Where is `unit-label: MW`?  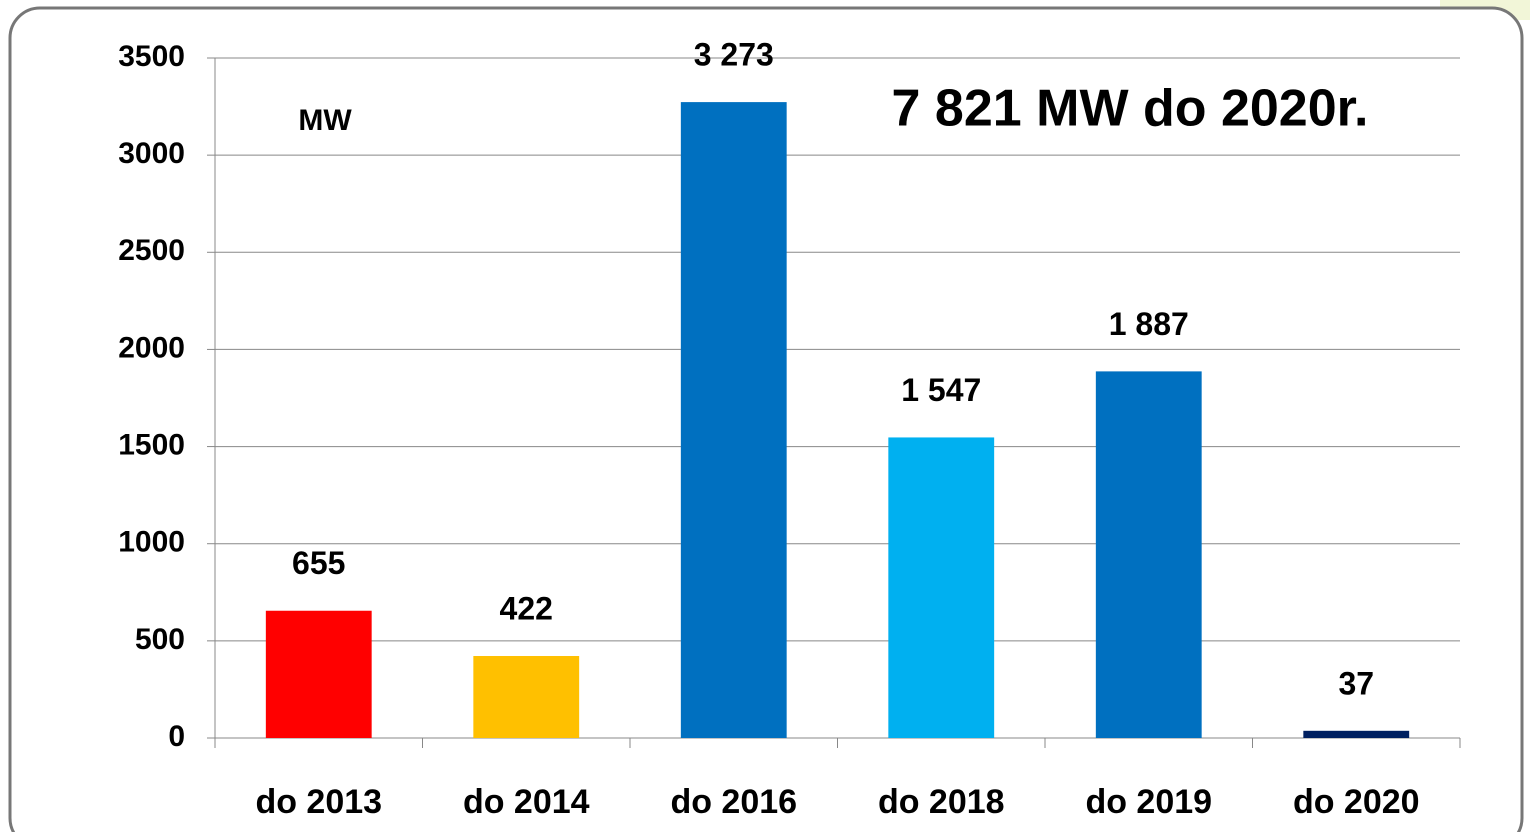 unit-label: MW is located at coordinates (325, 120).